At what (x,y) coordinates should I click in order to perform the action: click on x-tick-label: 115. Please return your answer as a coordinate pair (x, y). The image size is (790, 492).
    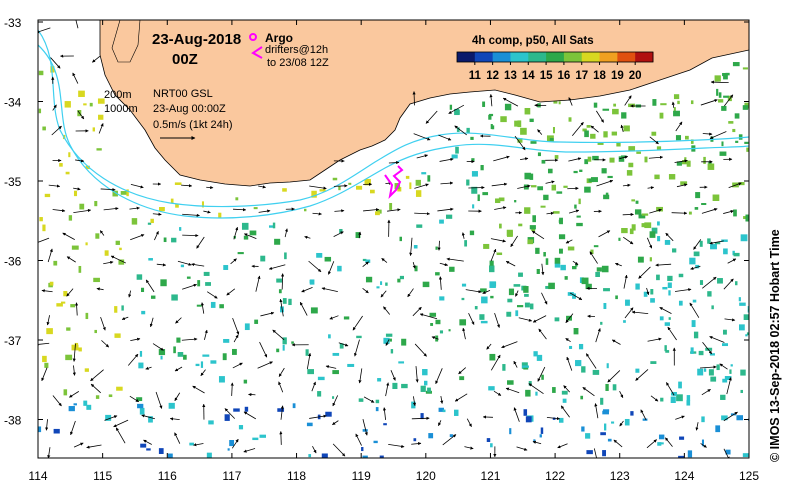
    Looking at the image, I should click on (102, 476).